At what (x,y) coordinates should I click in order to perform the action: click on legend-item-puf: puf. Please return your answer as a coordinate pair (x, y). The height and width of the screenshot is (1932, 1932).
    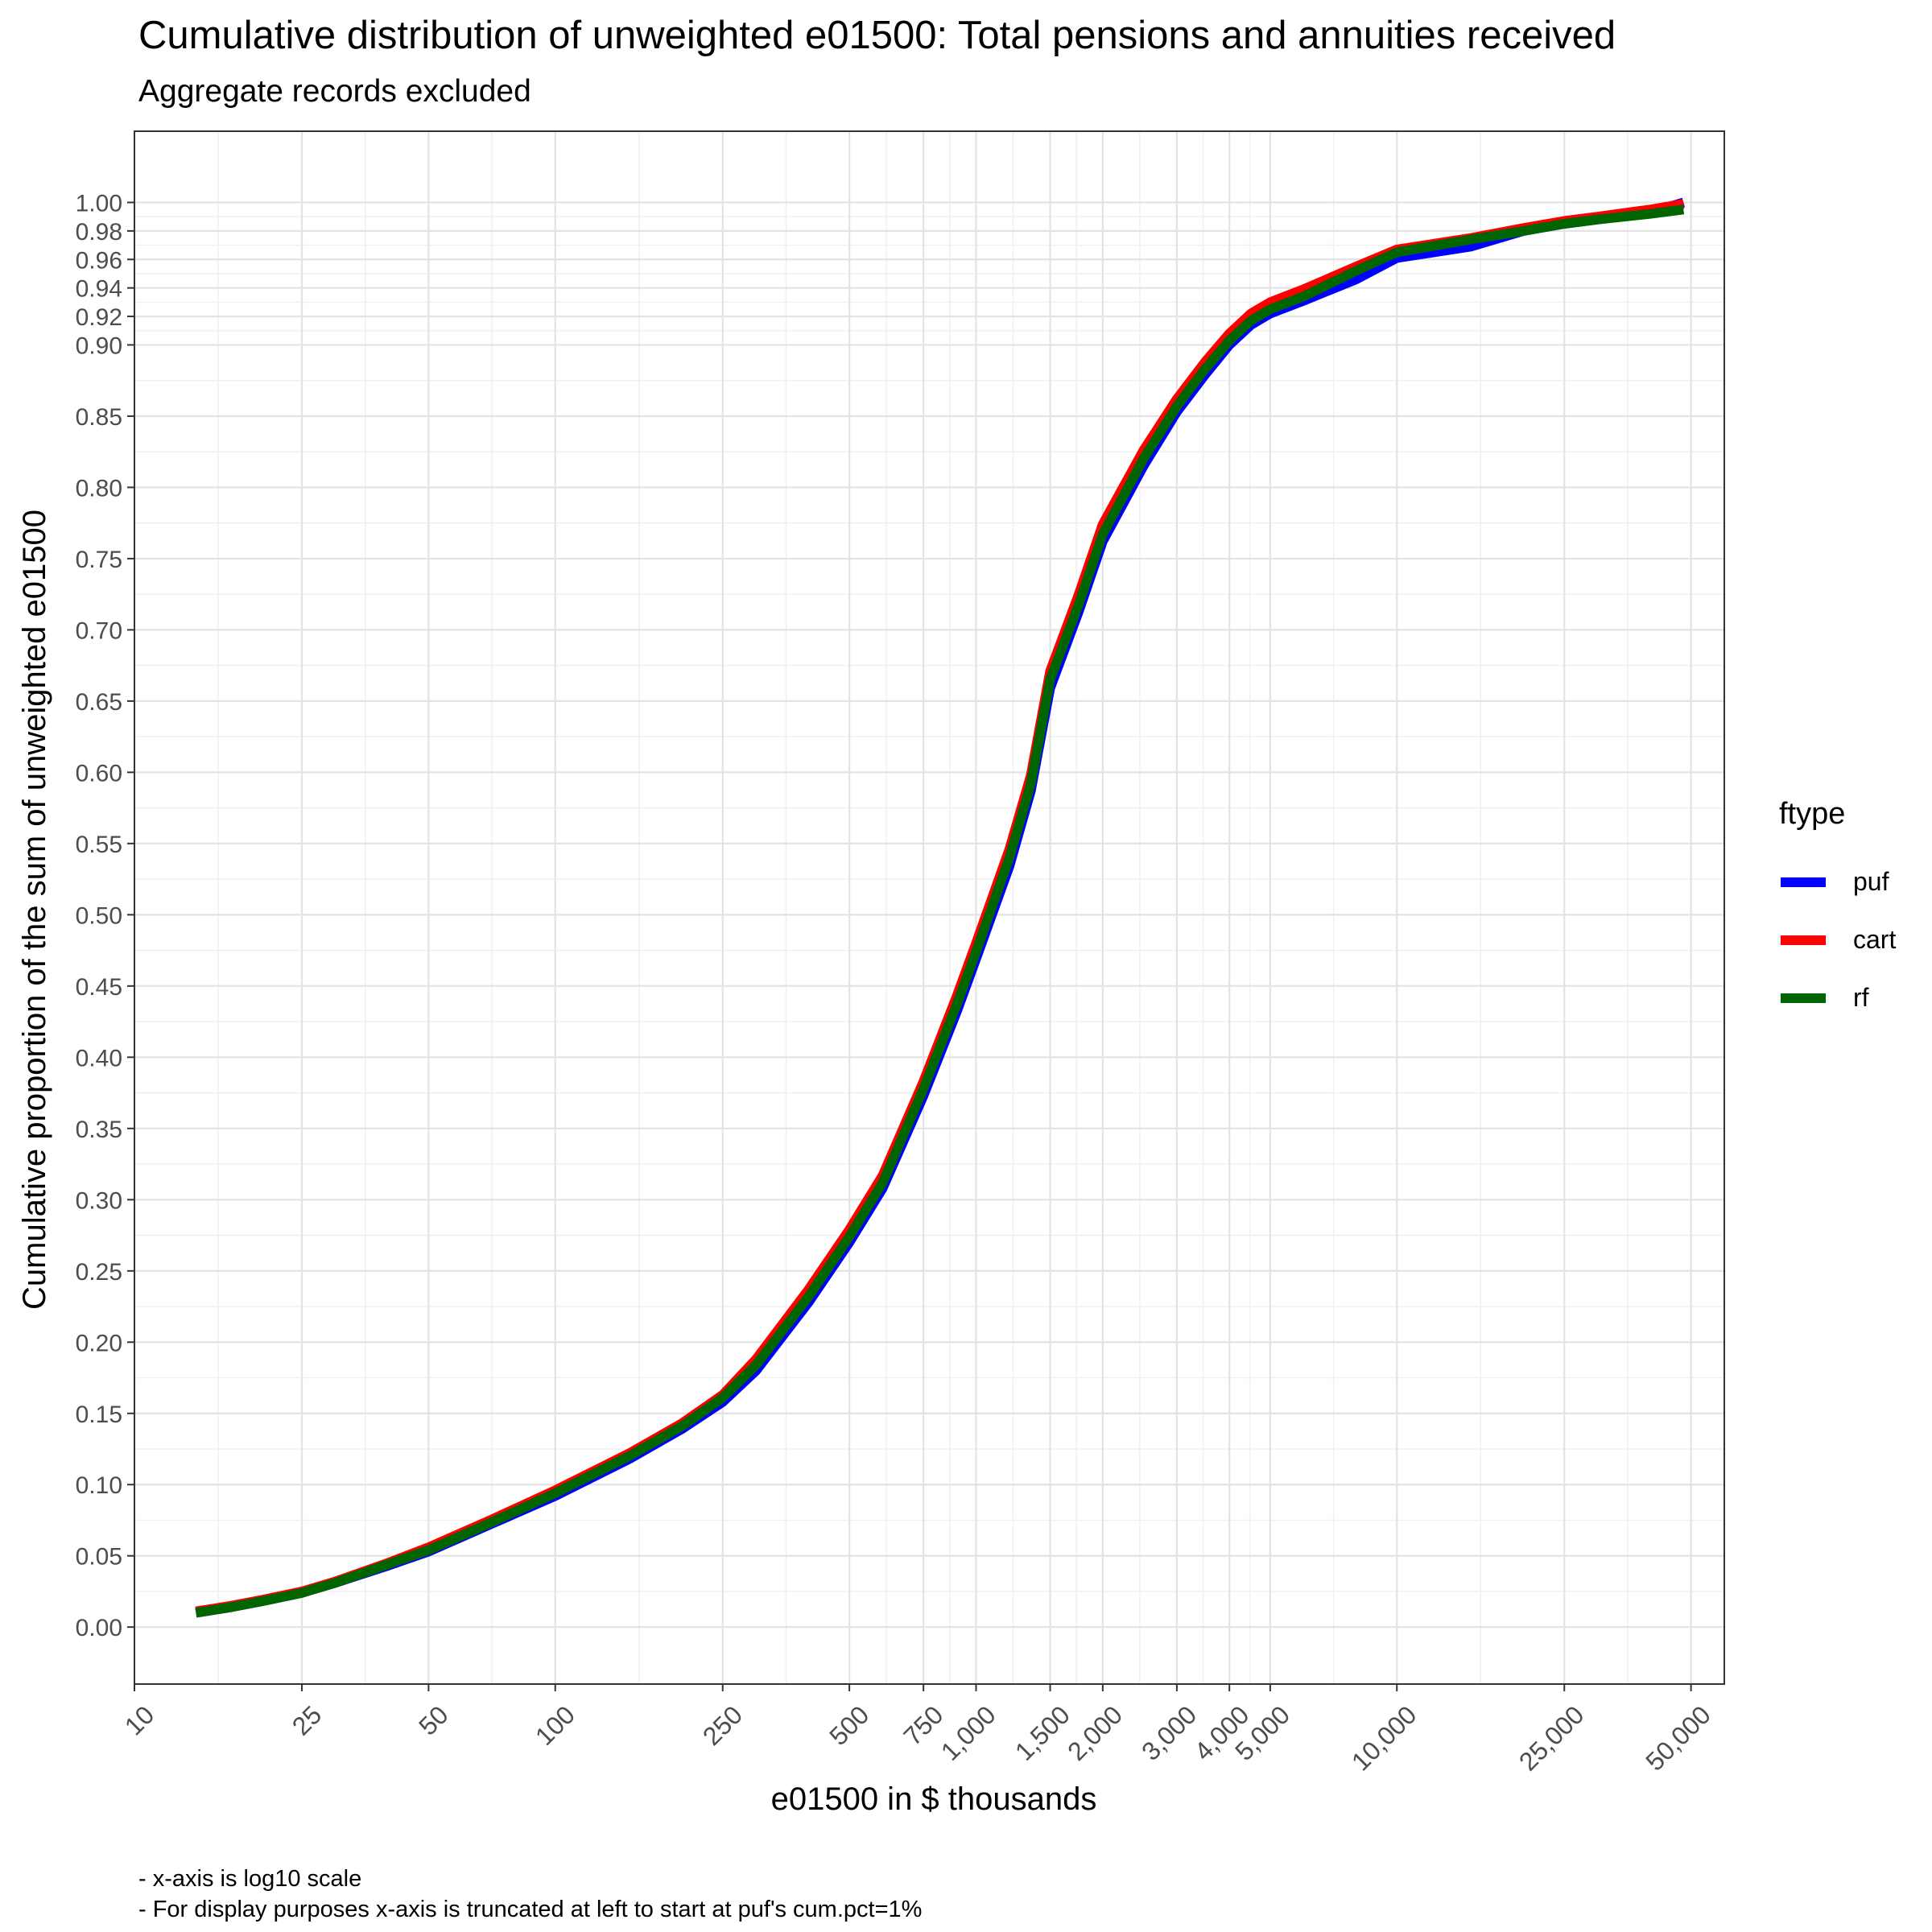
    Looking at the image, I should click on (1851, 882).